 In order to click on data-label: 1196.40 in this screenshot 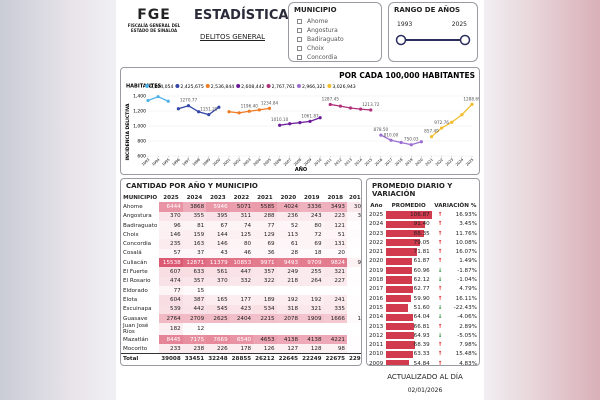, I will do `click(250, 105)`.